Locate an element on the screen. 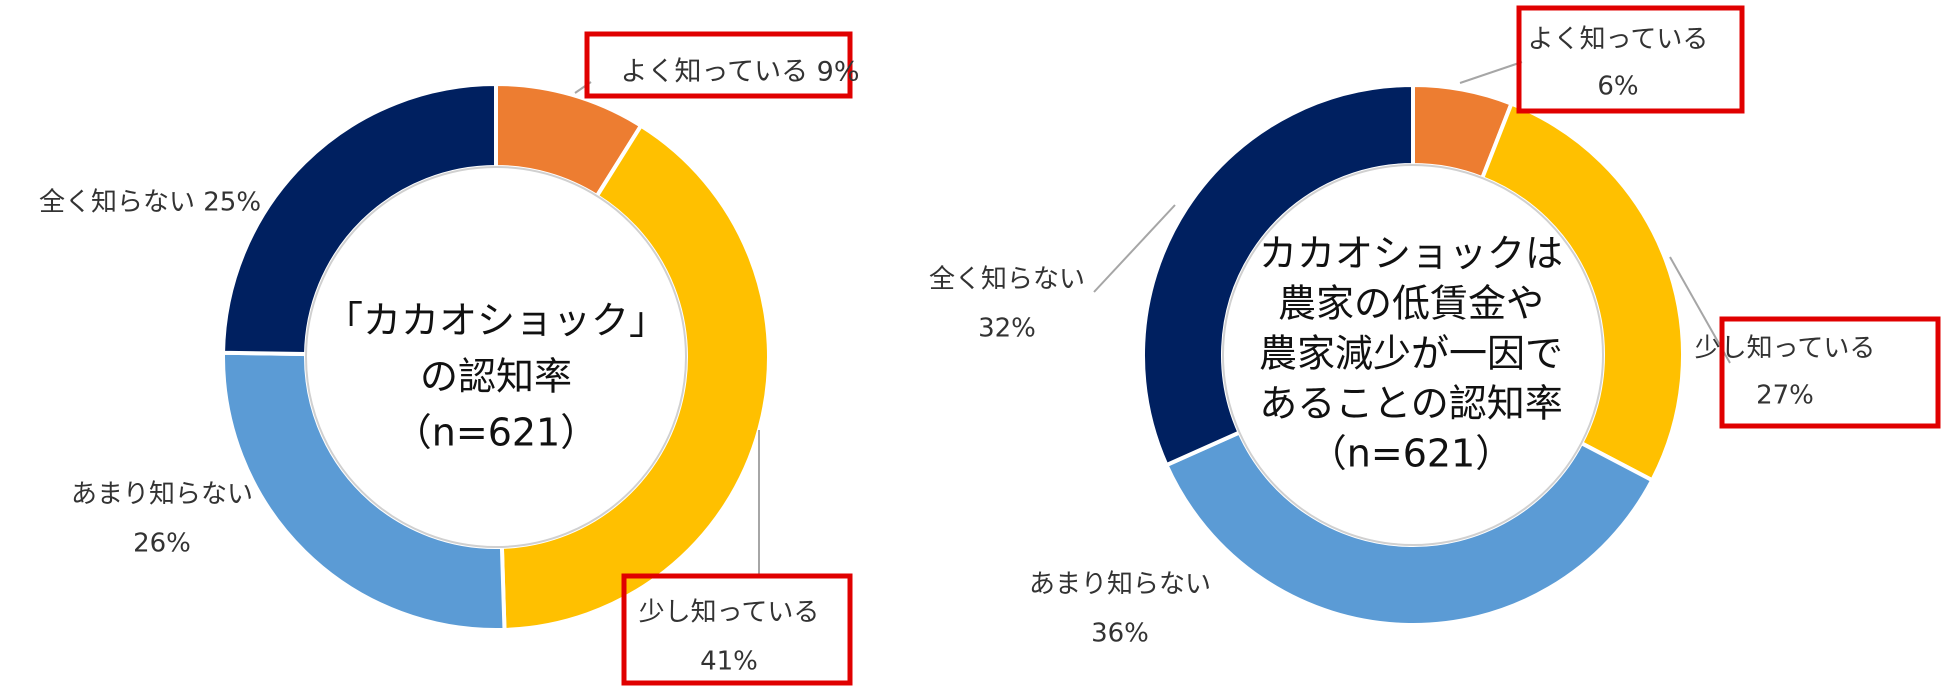 The image size is (1950, 700). data-label-little-known: 36% is located at coordinates (1120, 634).